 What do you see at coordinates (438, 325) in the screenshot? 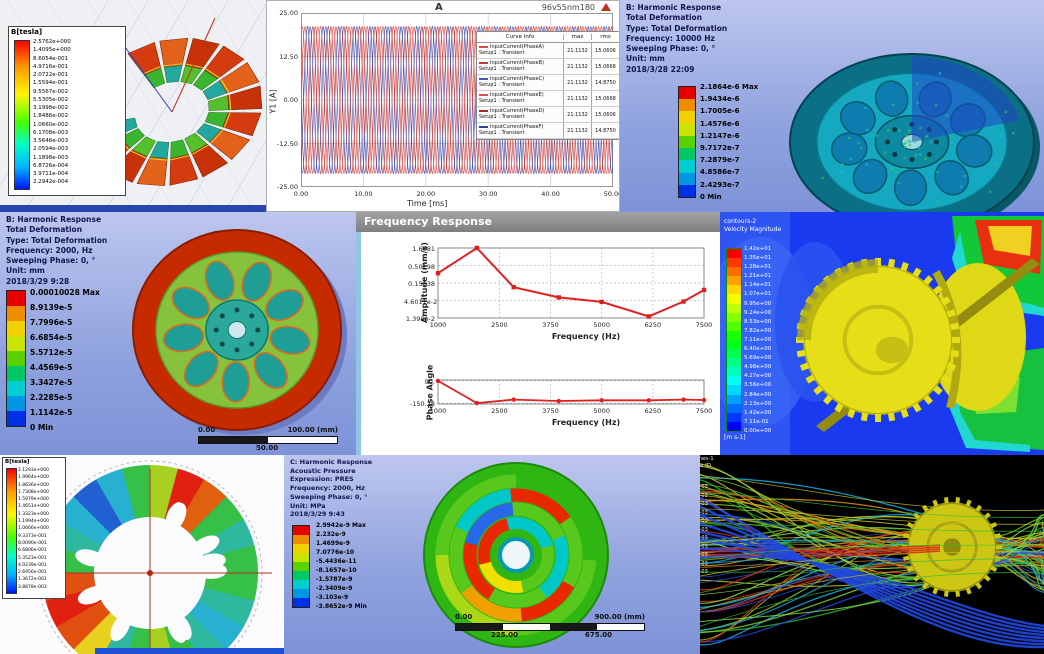
I see `axis-tick: 1000` at bounding box center [438, 325].